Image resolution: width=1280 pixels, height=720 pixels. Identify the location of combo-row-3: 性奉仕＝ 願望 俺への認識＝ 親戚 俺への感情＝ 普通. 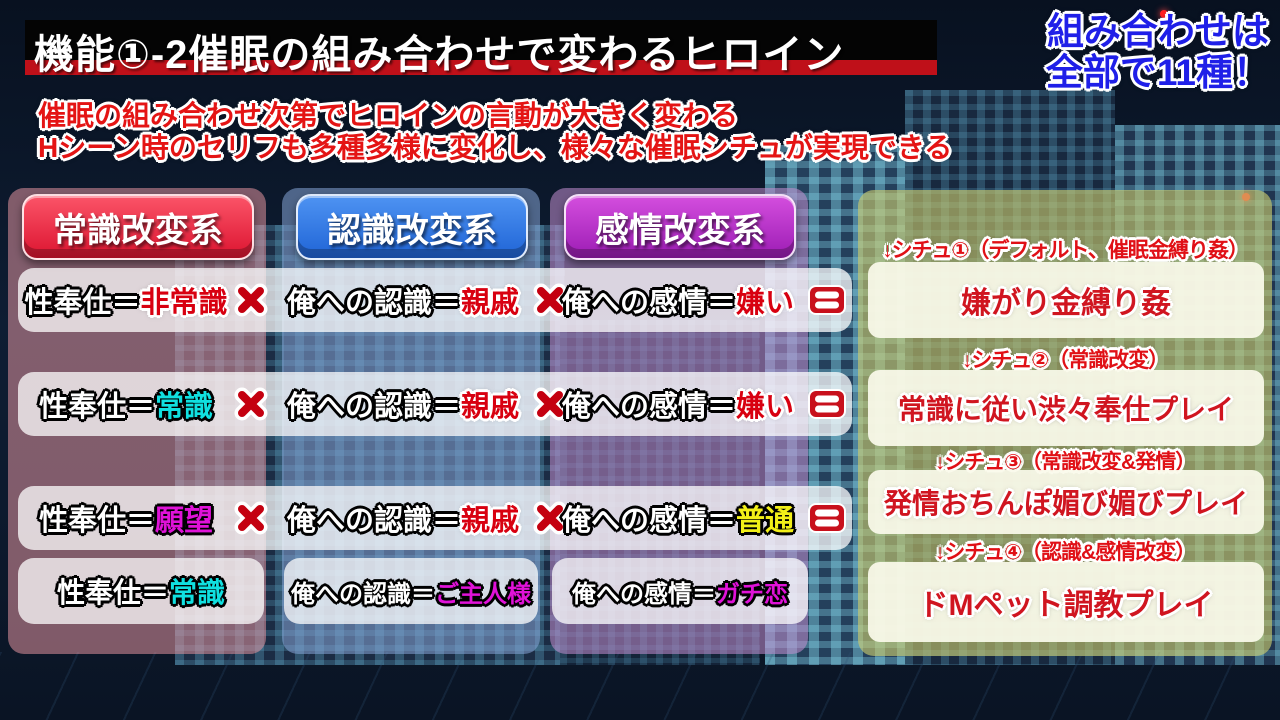
(430, 518).